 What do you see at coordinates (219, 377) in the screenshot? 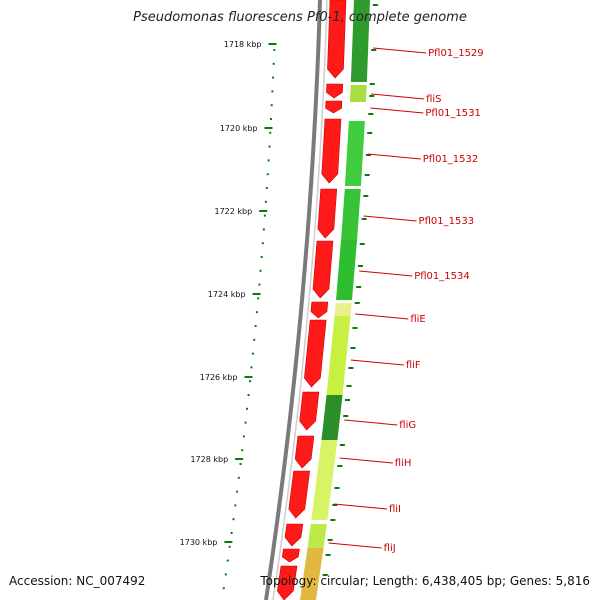
I see `kbp-tick-label: 1726 kbp` at bounding box center [219, 377].